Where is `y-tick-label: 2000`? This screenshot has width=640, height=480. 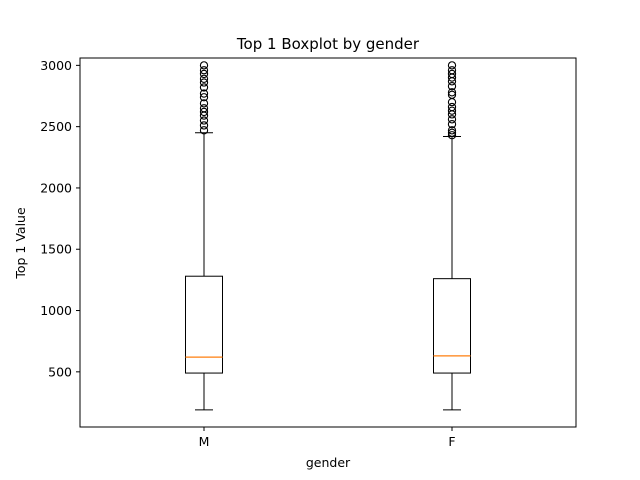
y-tick-label: 2000 is located at coordinates (56, 187).